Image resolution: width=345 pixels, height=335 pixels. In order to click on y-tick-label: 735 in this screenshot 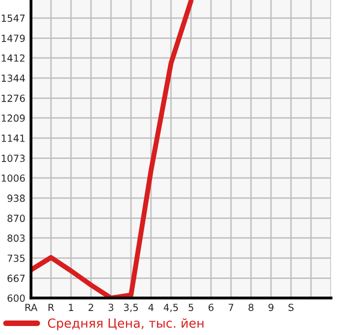, I will do `click(16, 258)`.